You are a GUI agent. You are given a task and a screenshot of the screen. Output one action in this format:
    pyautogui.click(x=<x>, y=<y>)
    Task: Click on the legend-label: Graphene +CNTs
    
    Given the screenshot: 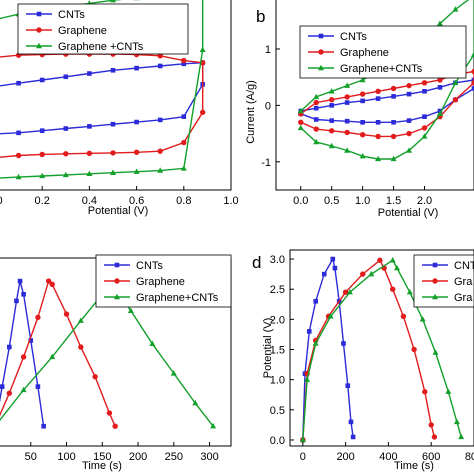 What is the action you would take?
    pyautogui.click(x=101, y=47)
    